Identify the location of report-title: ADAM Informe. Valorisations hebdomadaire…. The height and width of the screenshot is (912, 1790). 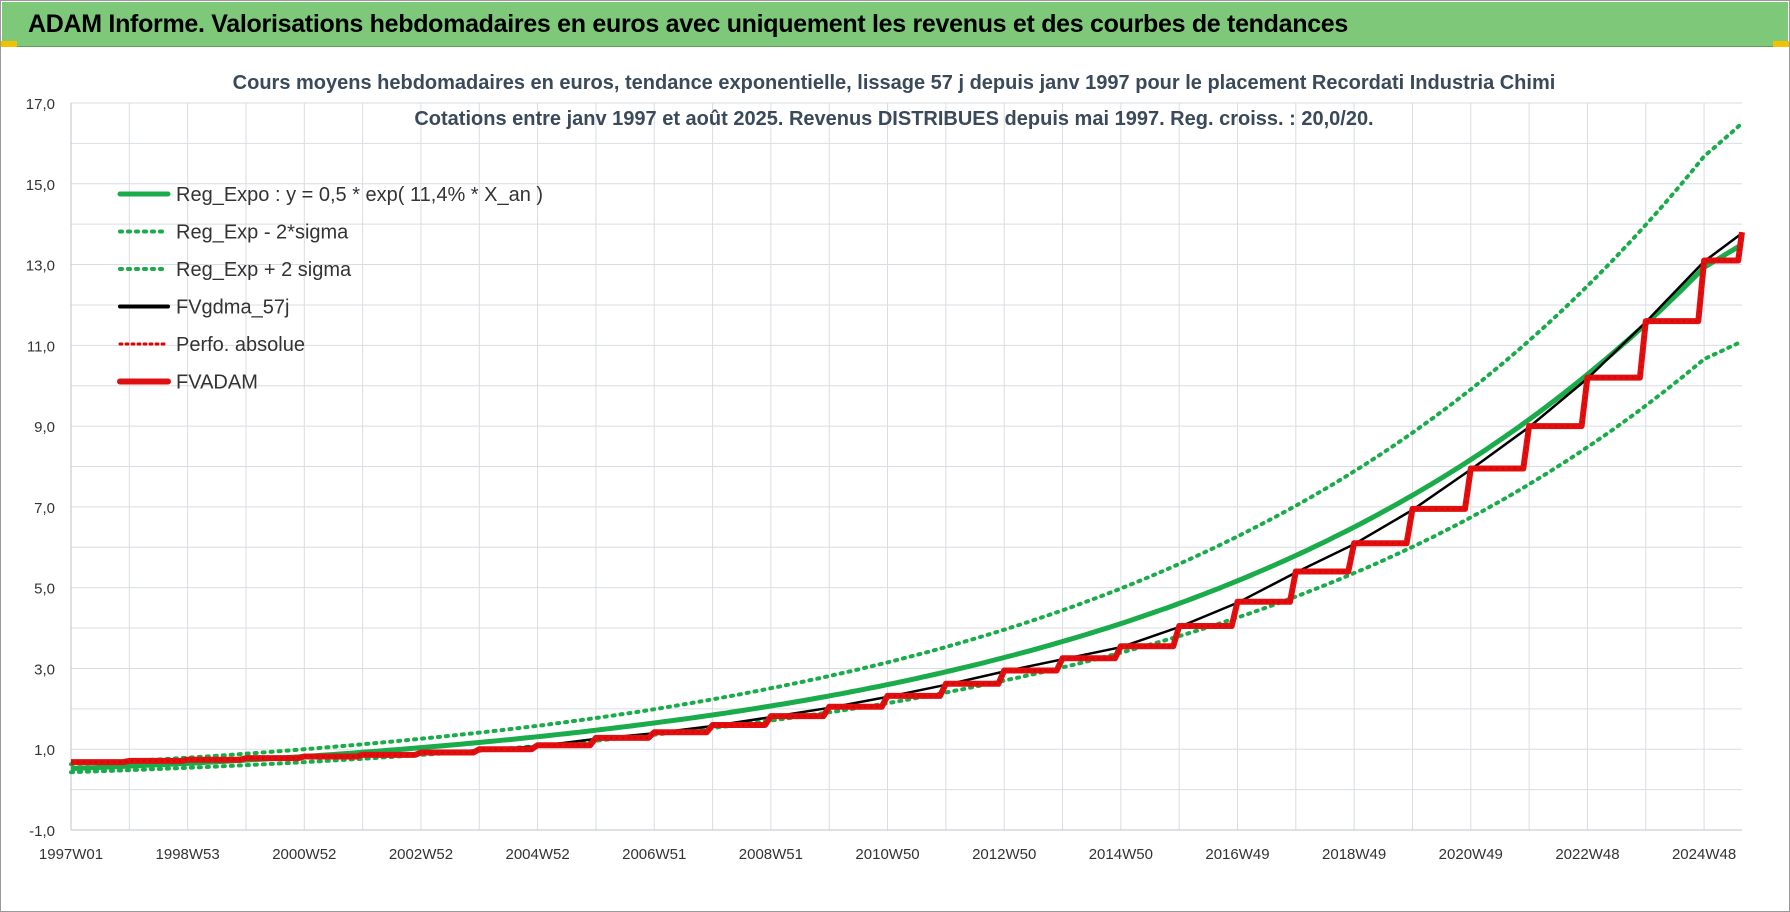
(688, 24).